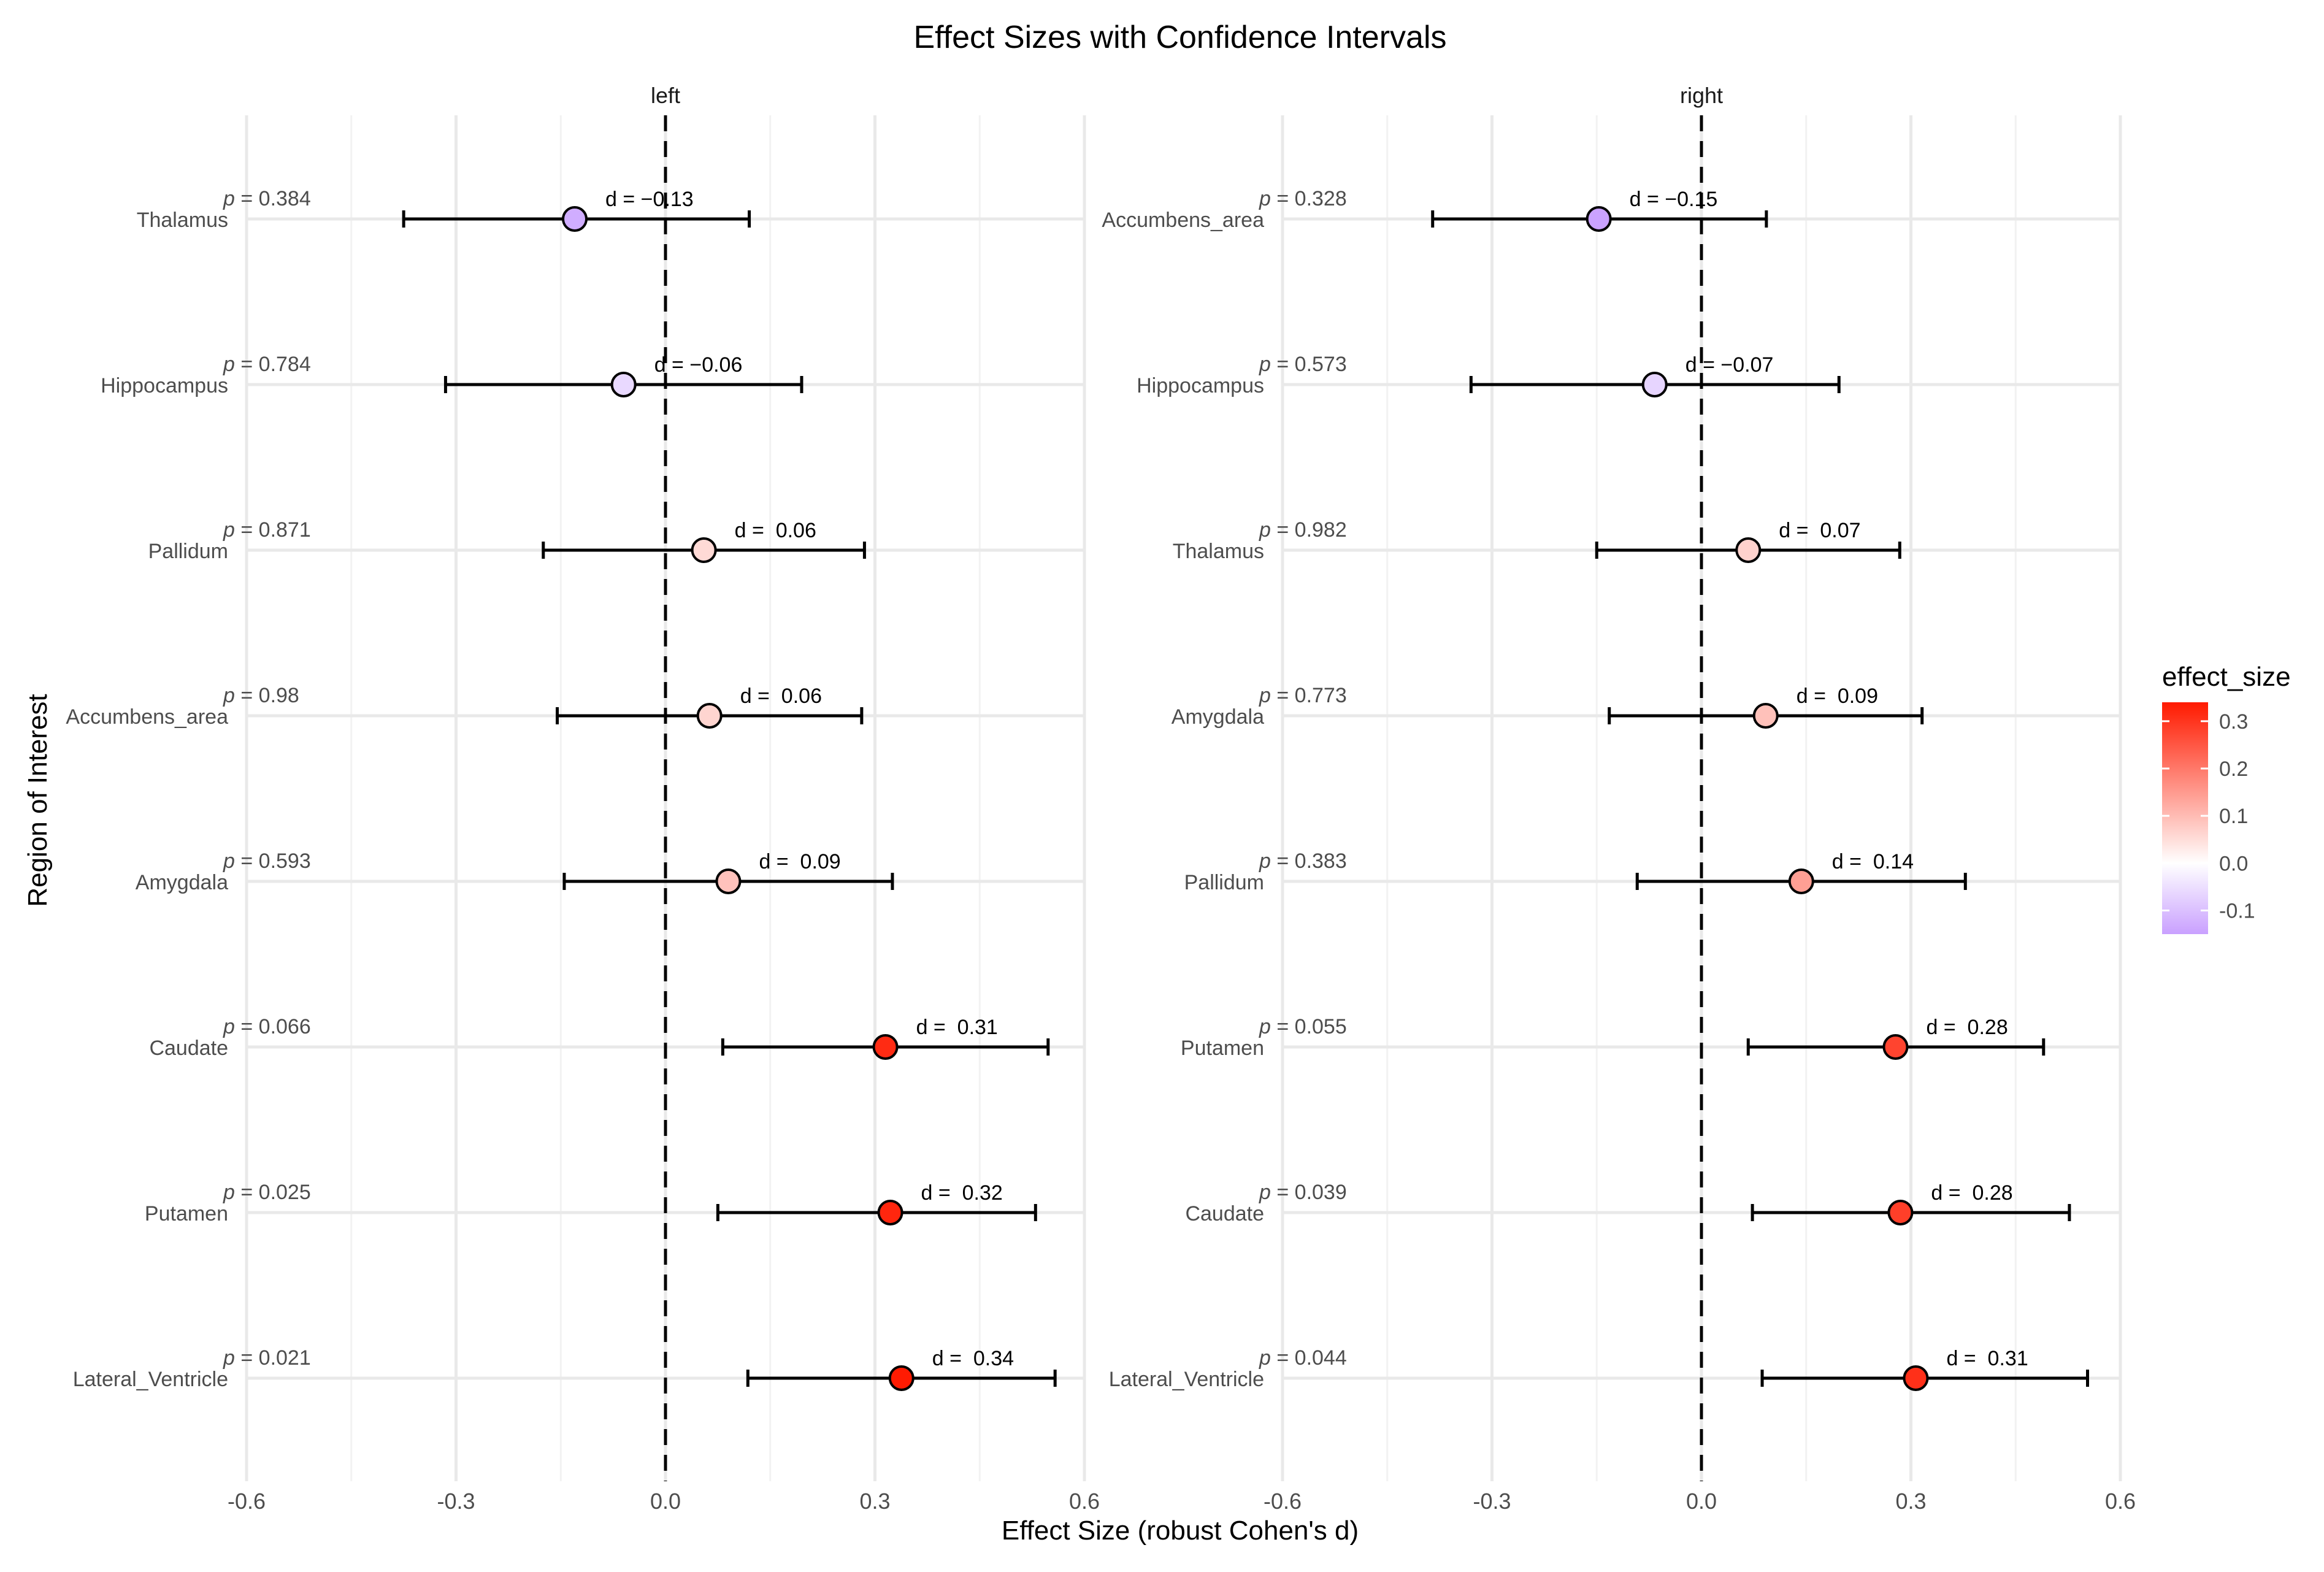 This screenshot has width=2324, height=1572. I want to click on p-value: = 0.066, so click(273, 1026).